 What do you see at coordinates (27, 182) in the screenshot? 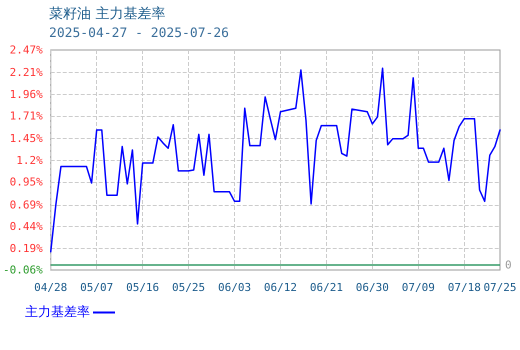
I see `y-tick-label: 0.95%` at bounding box center [27, 182].